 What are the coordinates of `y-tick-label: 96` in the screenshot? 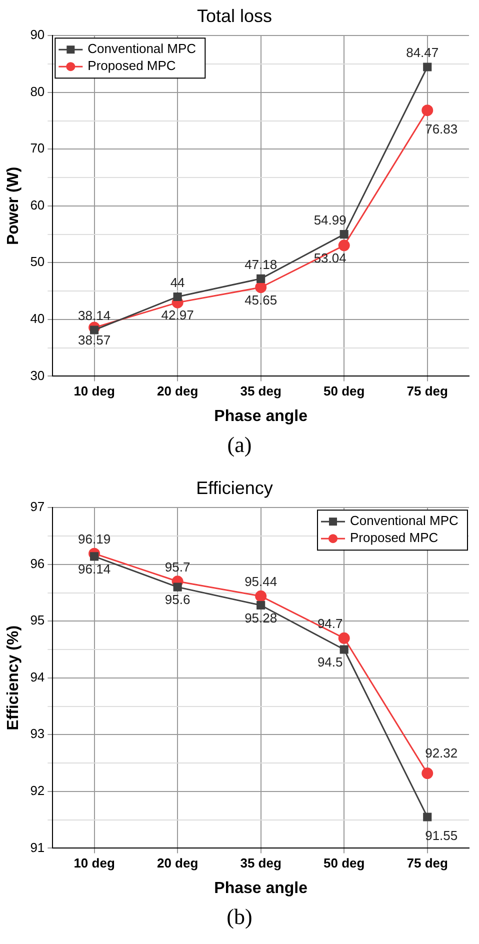 It's located at (37, 563).